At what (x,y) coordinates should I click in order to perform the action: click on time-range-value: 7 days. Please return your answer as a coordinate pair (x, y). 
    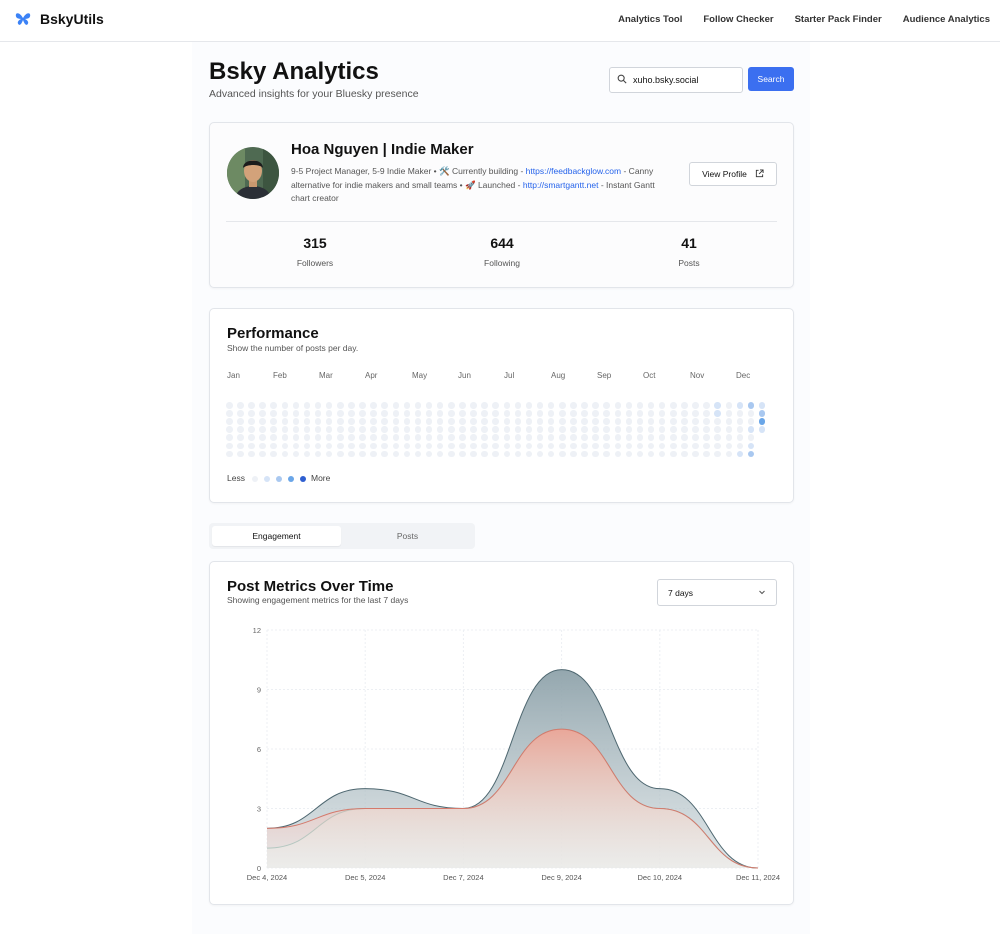
    Looking at the image, I should click on (681, 592).